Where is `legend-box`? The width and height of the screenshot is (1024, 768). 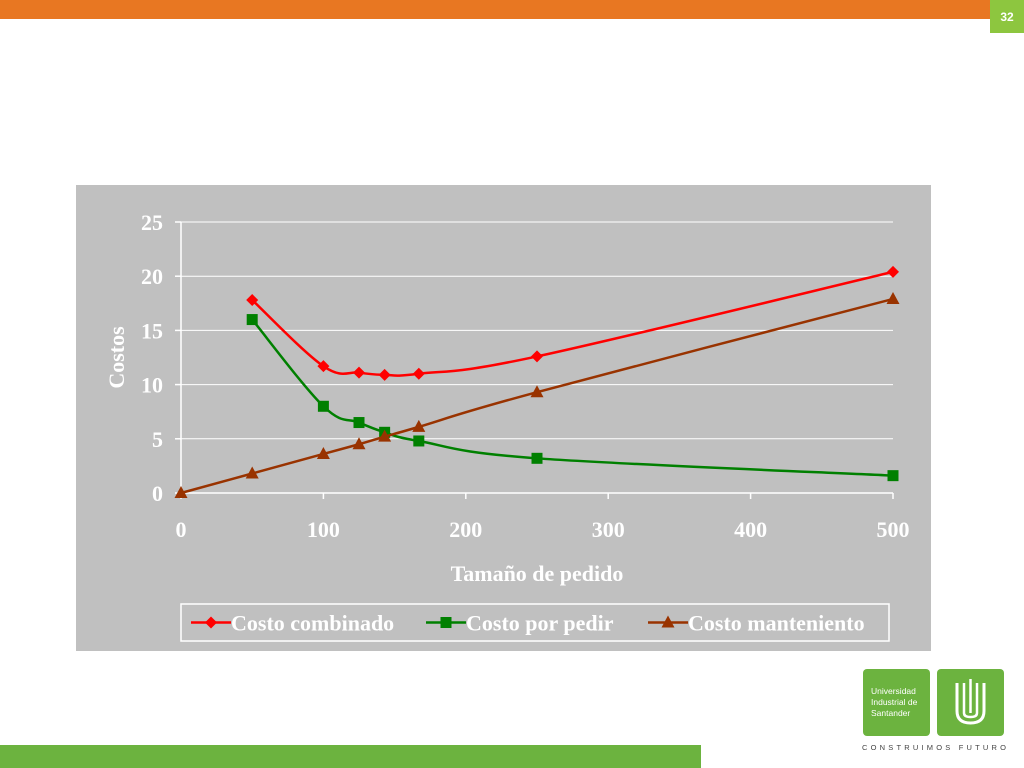
legend-box is located at coordinates (535, 622).